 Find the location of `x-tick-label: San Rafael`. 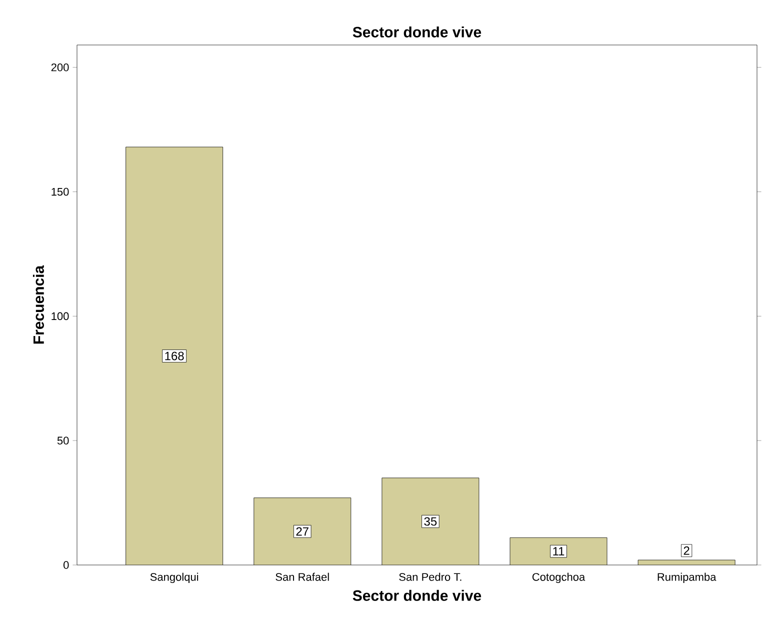

x-tick-label: San Rafael is located at coordinates (302, 576).